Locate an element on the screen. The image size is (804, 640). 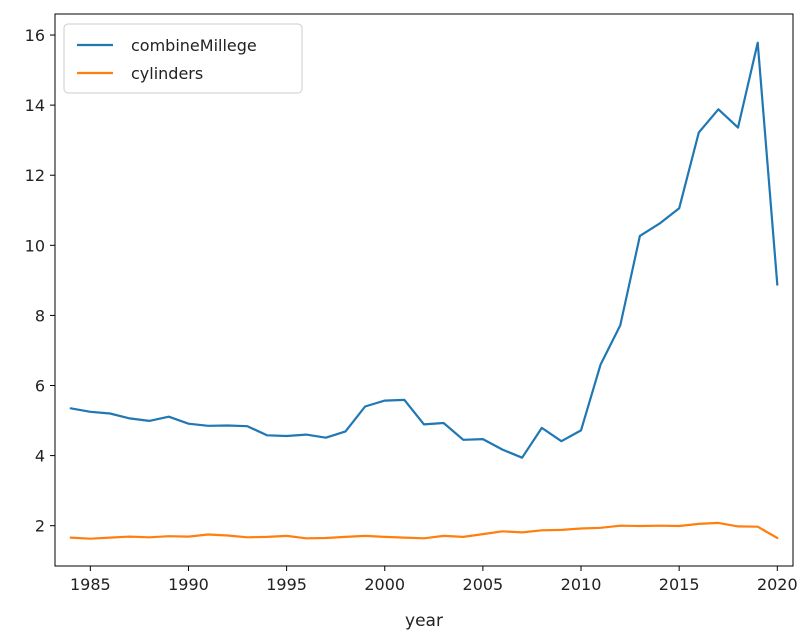
legend: combineMillege cylinders is located at coordinates (183, 58).